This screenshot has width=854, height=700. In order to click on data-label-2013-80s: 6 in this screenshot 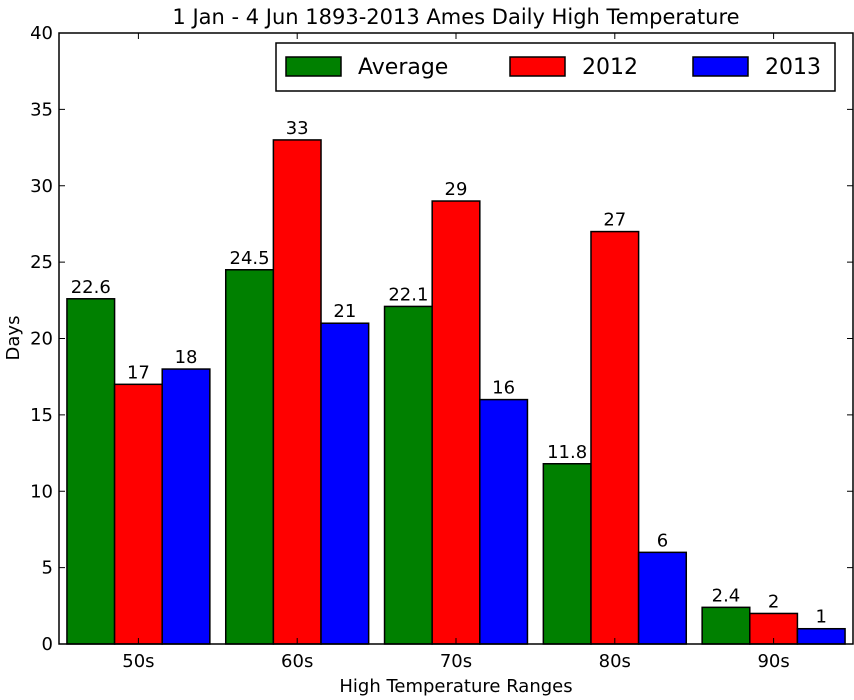, I will do `click(662, 540)`.